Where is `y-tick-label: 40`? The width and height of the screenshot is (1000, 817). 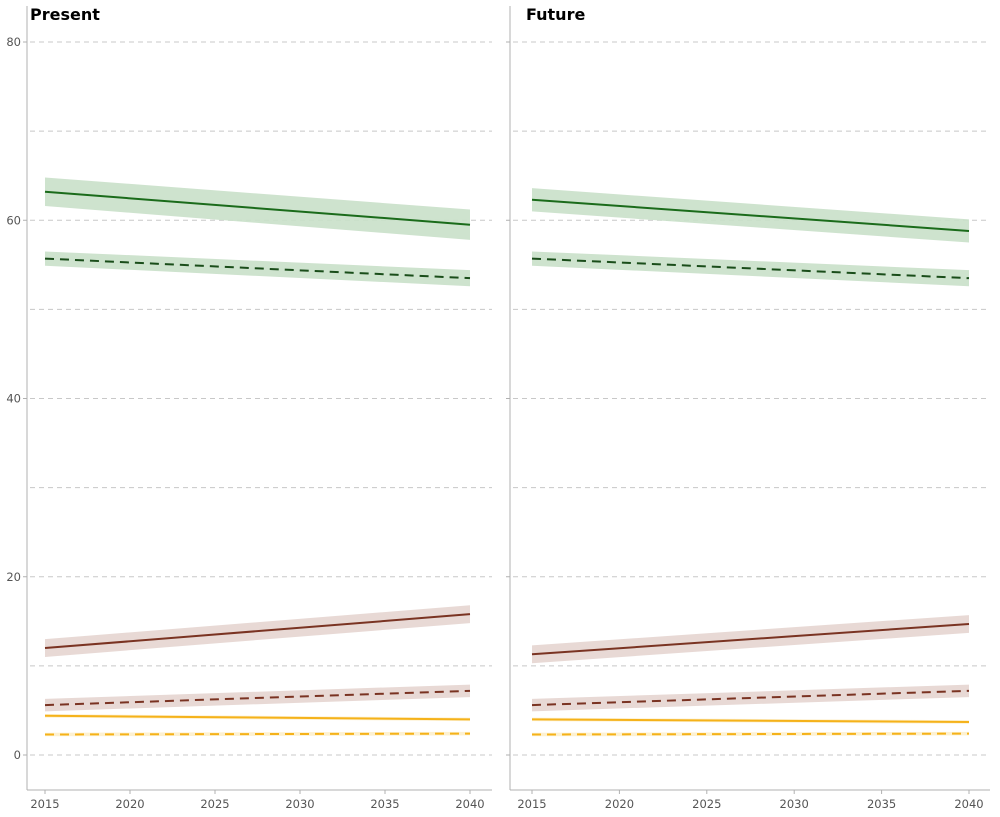
y-tick-label: 40 is located at coordinates (13, 399).